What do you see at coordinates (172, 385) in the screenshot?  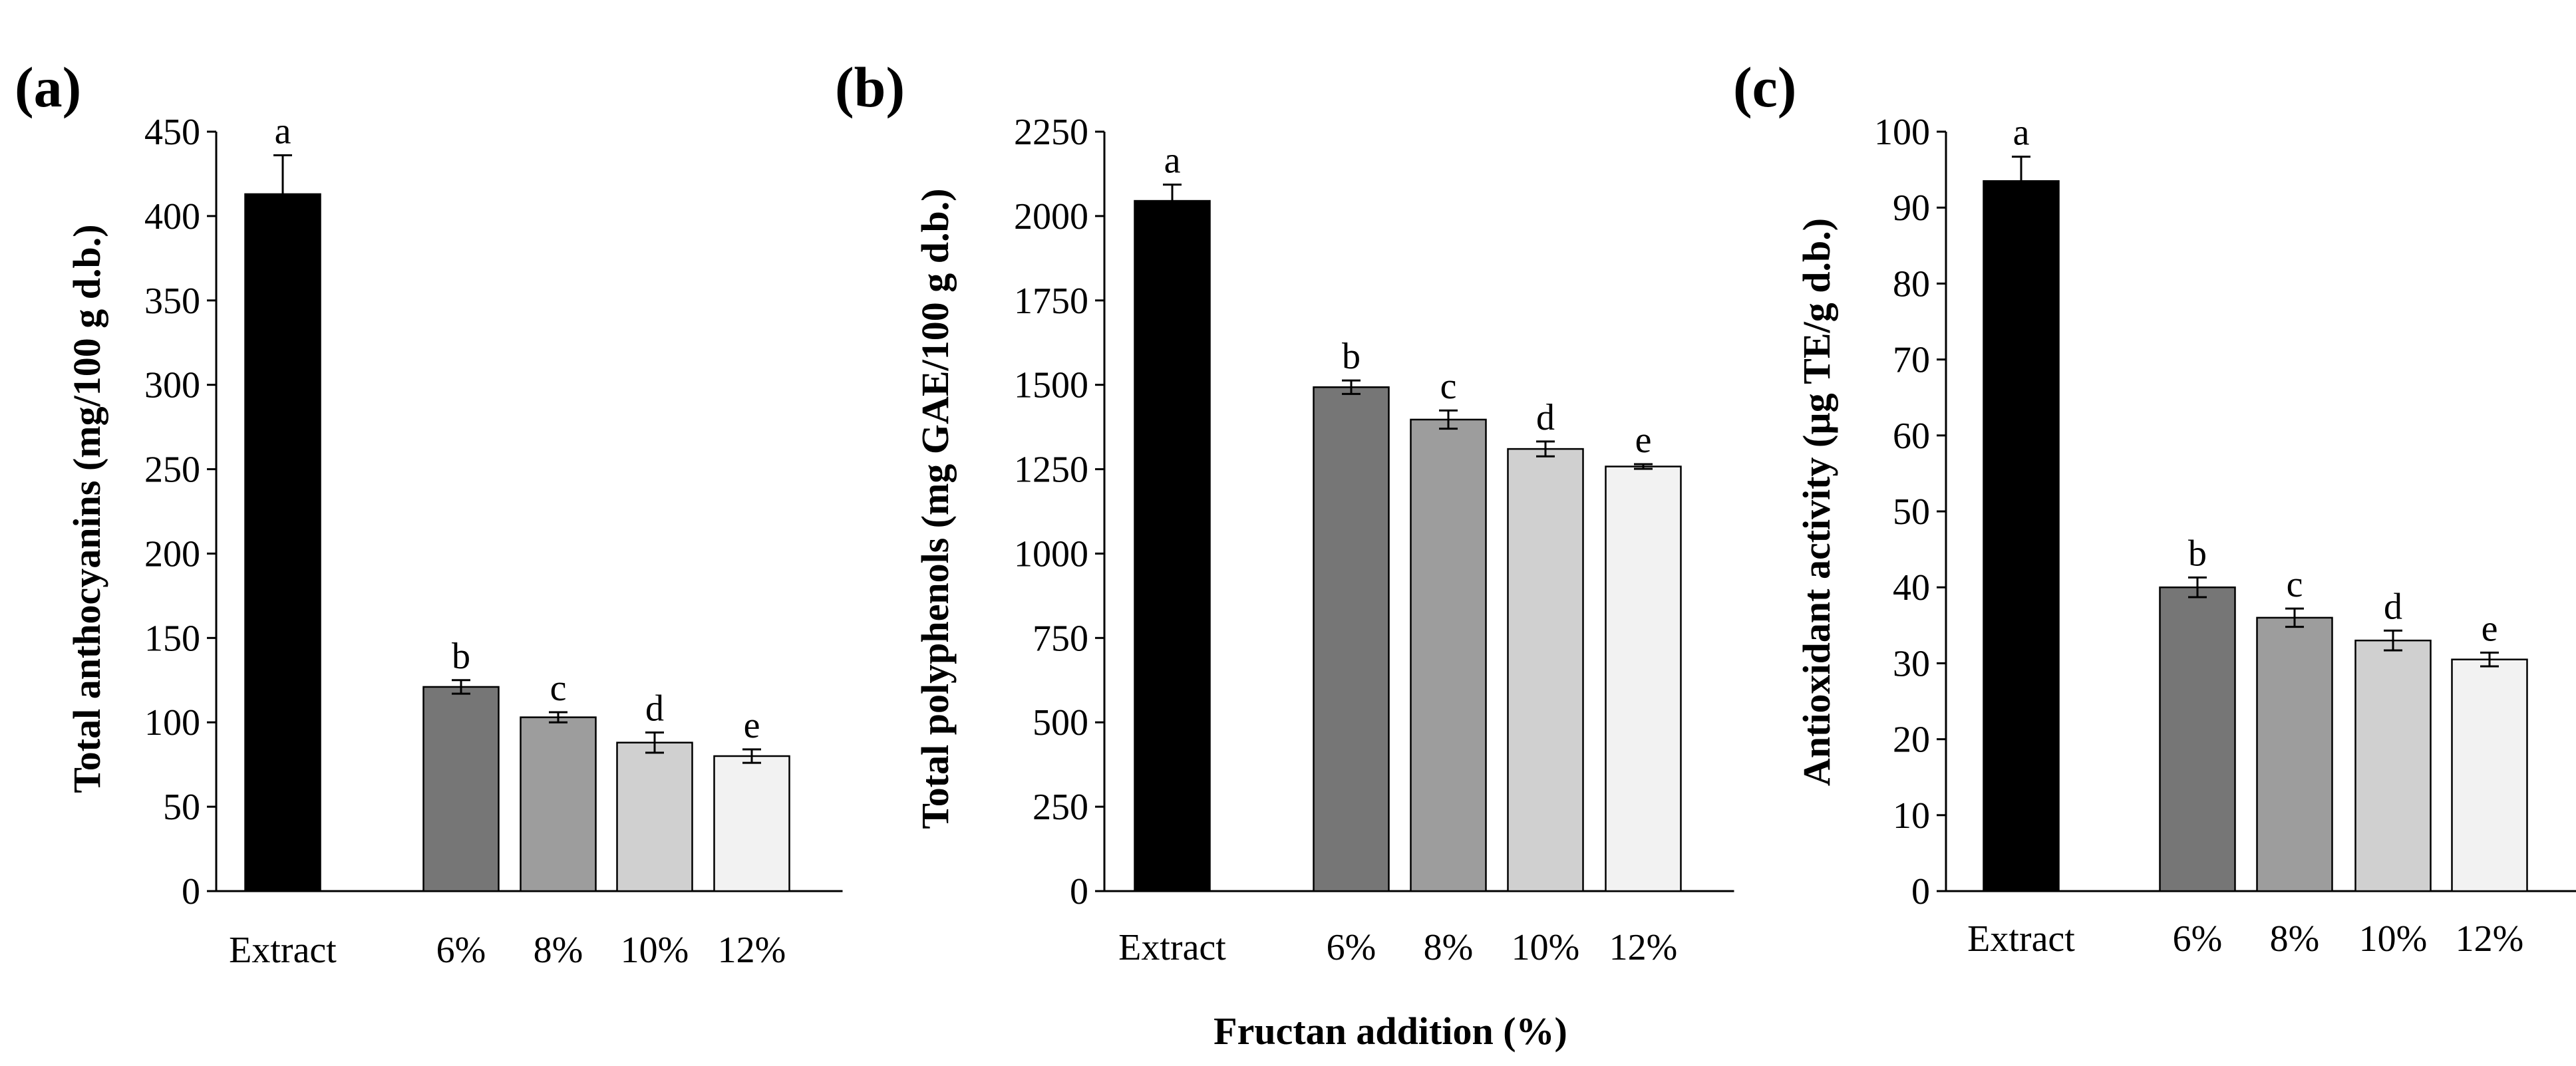 I see `y-tick-label: 300` at bounding box center [172, 385].